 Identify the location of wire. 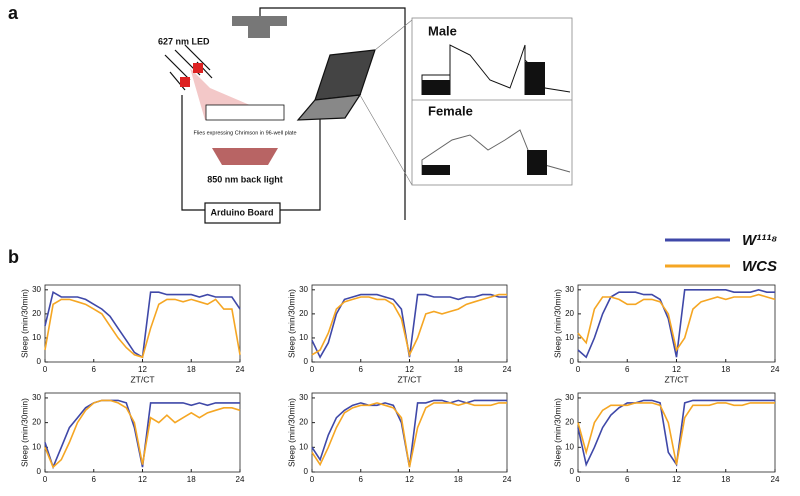
(251, 153).